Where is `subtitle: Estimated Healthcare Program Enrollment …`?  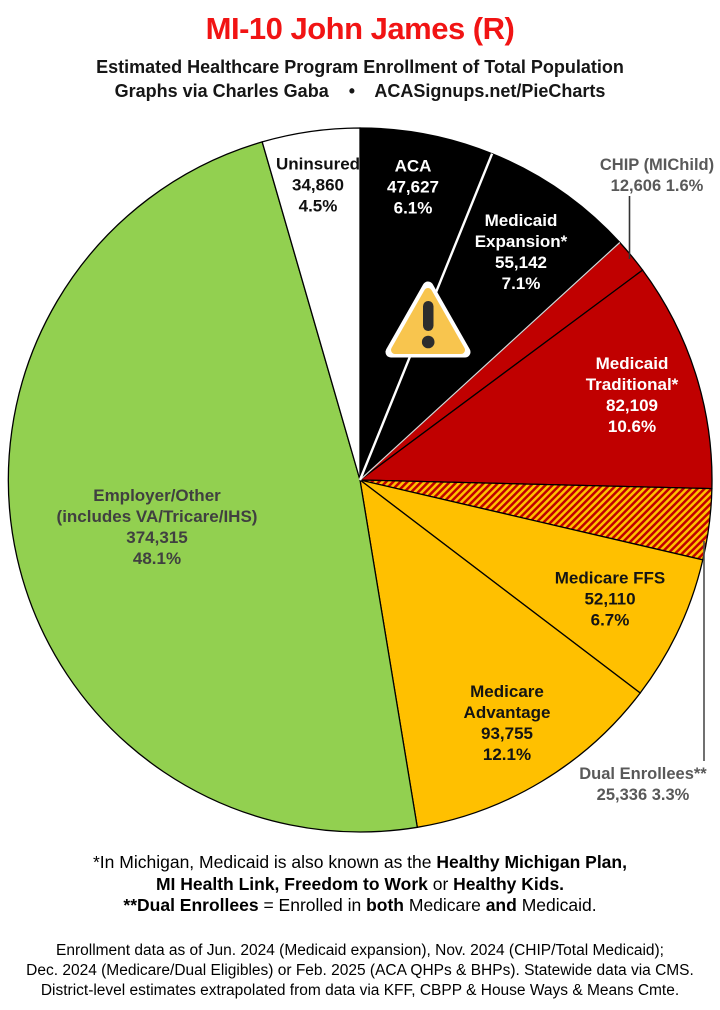
subtitle: Estimated Healthcare Program Enrollment … is located at coordinates (360, 67).